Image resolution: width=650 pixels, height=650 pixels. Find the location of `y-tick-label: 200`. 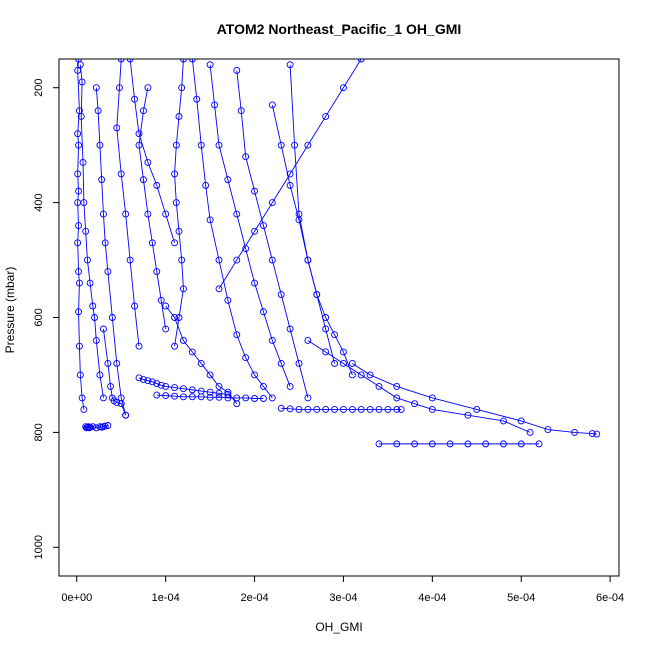

y-tick-label: 200 is located at coordinates (39, 88).